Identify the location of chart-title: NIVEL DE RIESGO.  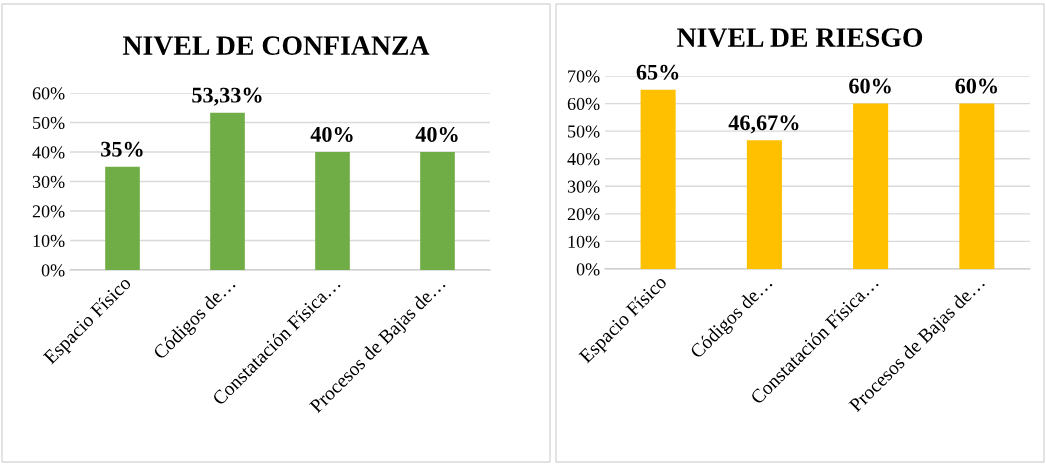
(800, 38).